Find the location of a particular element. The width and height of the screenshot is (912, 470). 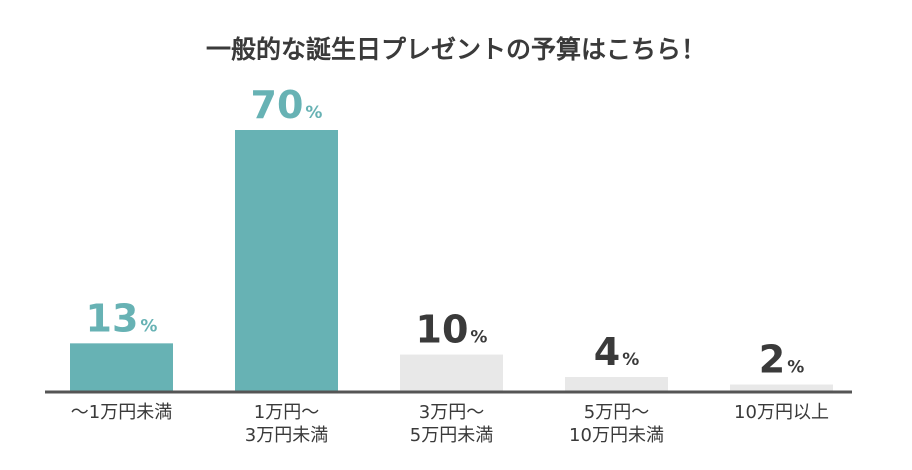

value-label-2: 70% is located at coordinates (287, 105).